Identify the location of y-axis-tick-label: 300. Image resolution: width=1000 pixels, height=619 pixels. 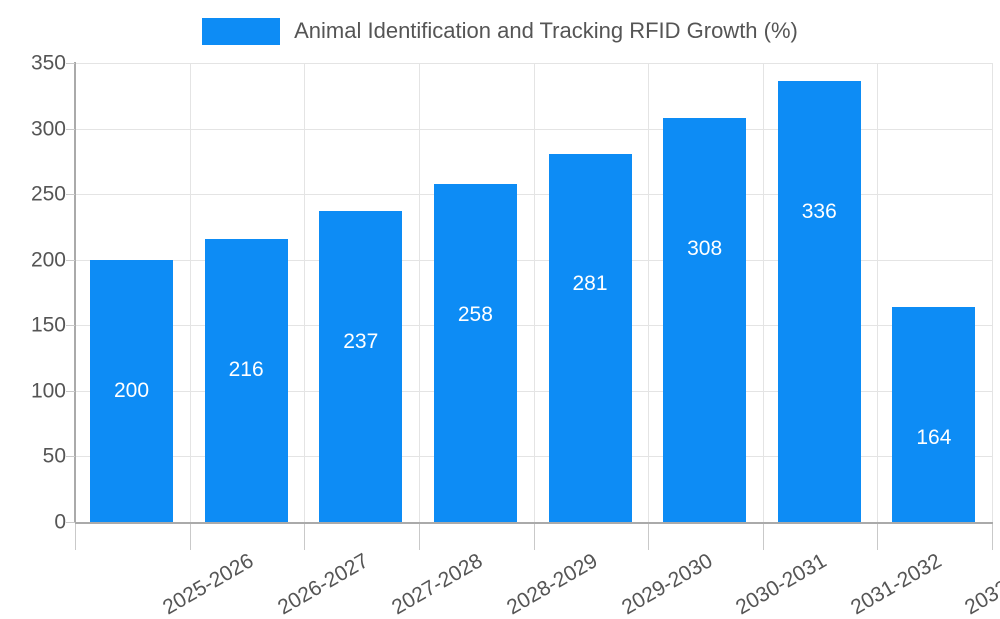
(48, 129).